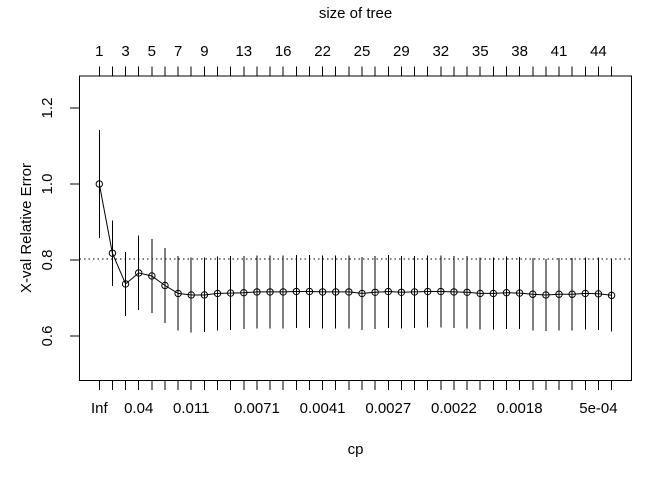  What do you see at coordinates (520, 408) in the screenshot?
I see `bottom-axis-label: 0.0018` at bounding box center [520, 408].